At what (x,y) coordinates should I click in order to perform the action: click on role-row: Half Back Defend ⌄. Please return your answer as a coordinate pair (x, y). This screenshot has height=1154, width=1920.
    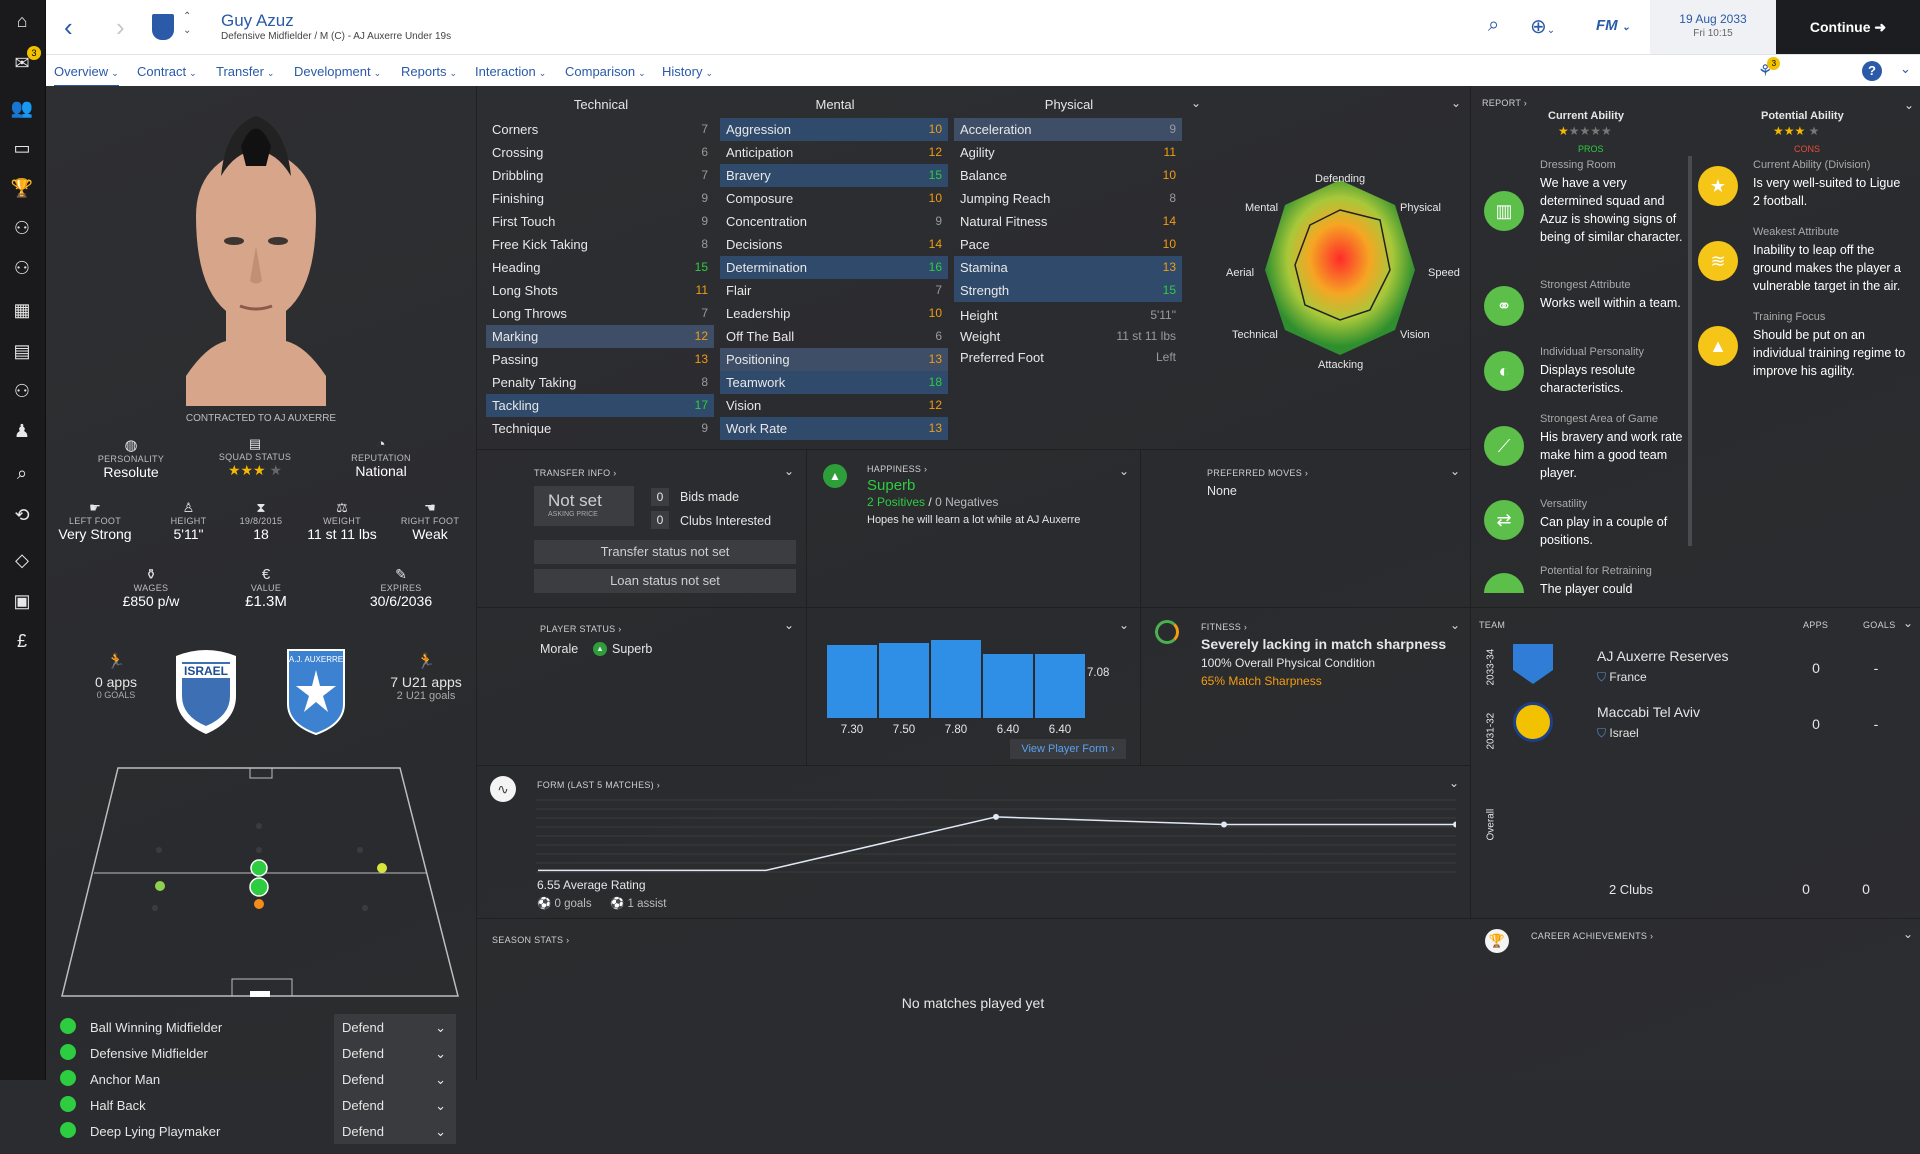
    Looking at the image, I should click on (261, 1105).